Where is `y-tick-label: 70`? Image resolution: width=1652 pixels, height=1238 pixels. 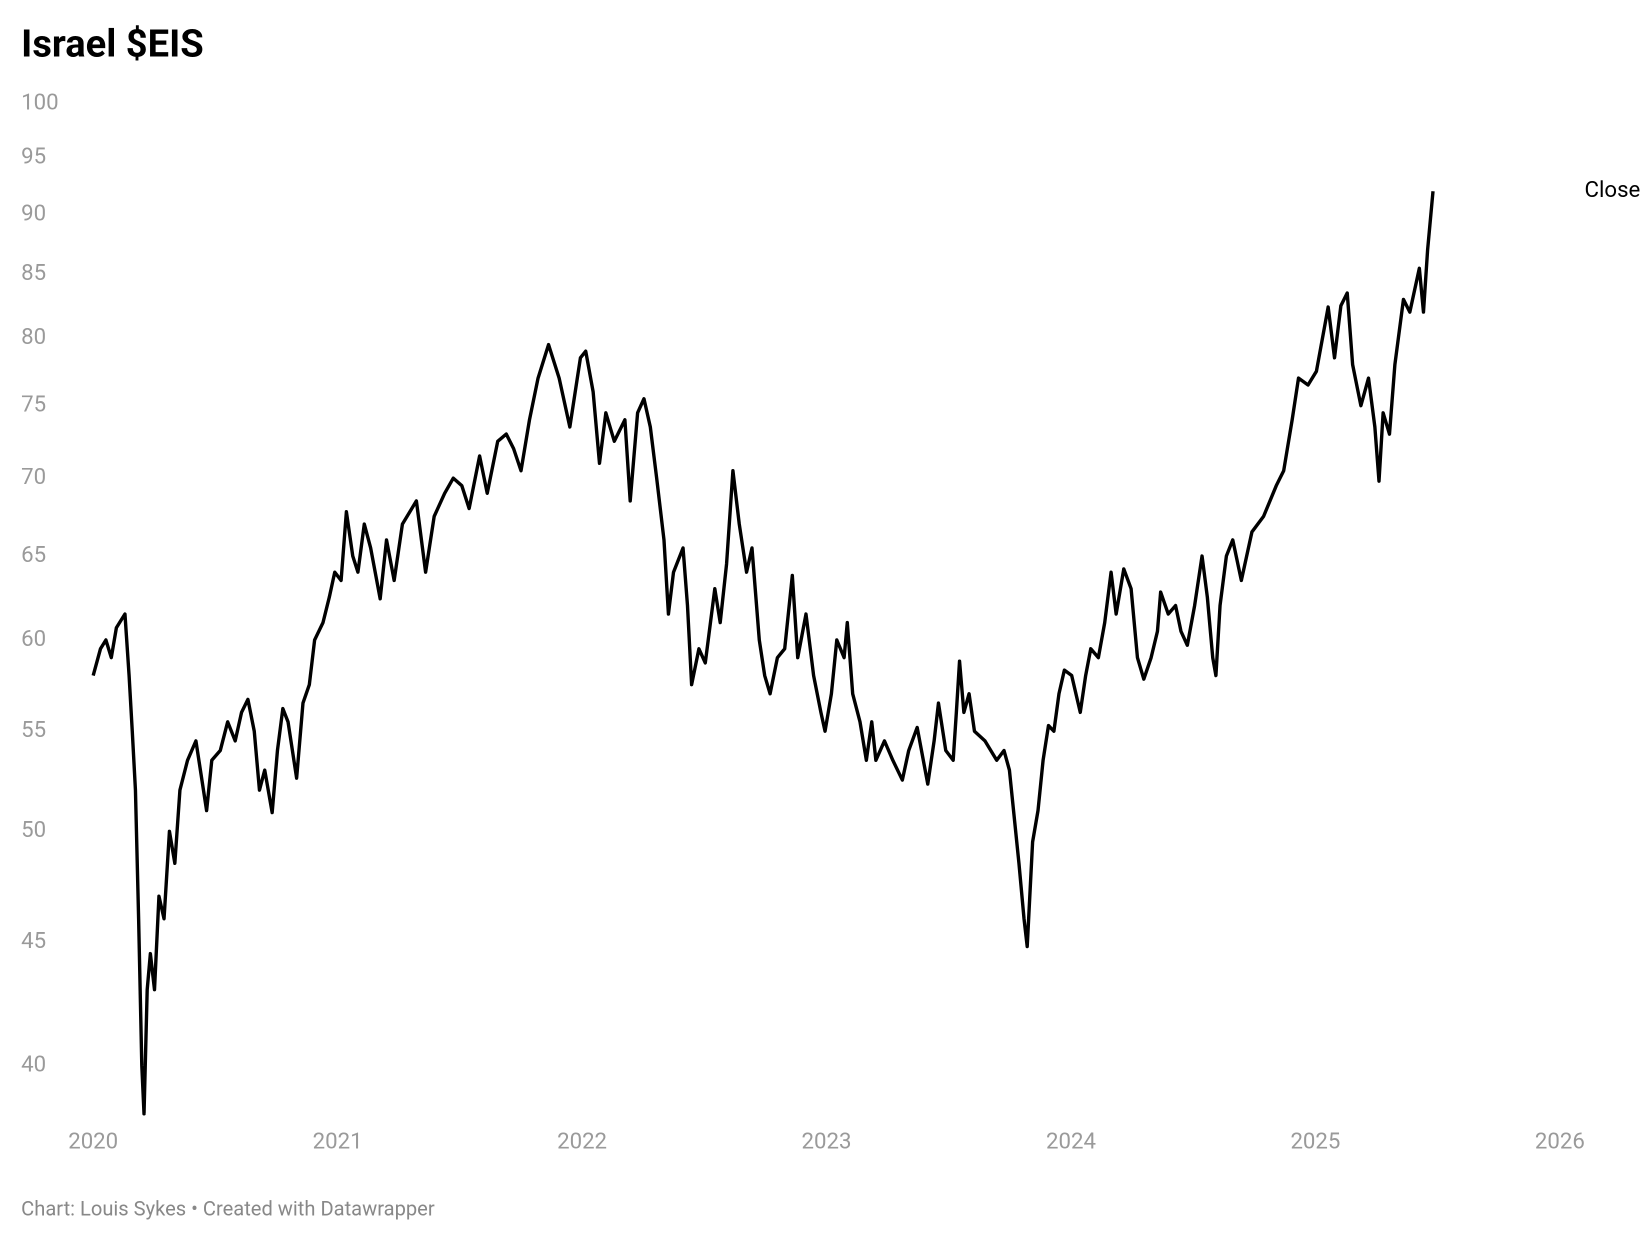 y-tick-label: 70 is located at coordinates (33, 477).